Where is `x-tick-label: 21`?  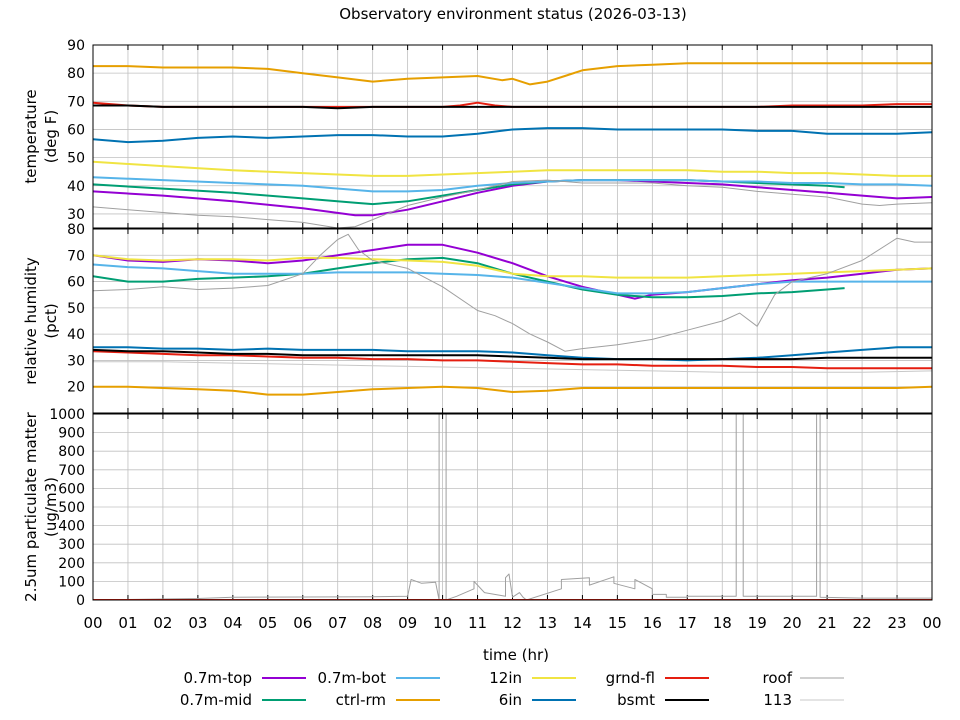
x-tick-label: 21 is located at coordinates (827, 623).